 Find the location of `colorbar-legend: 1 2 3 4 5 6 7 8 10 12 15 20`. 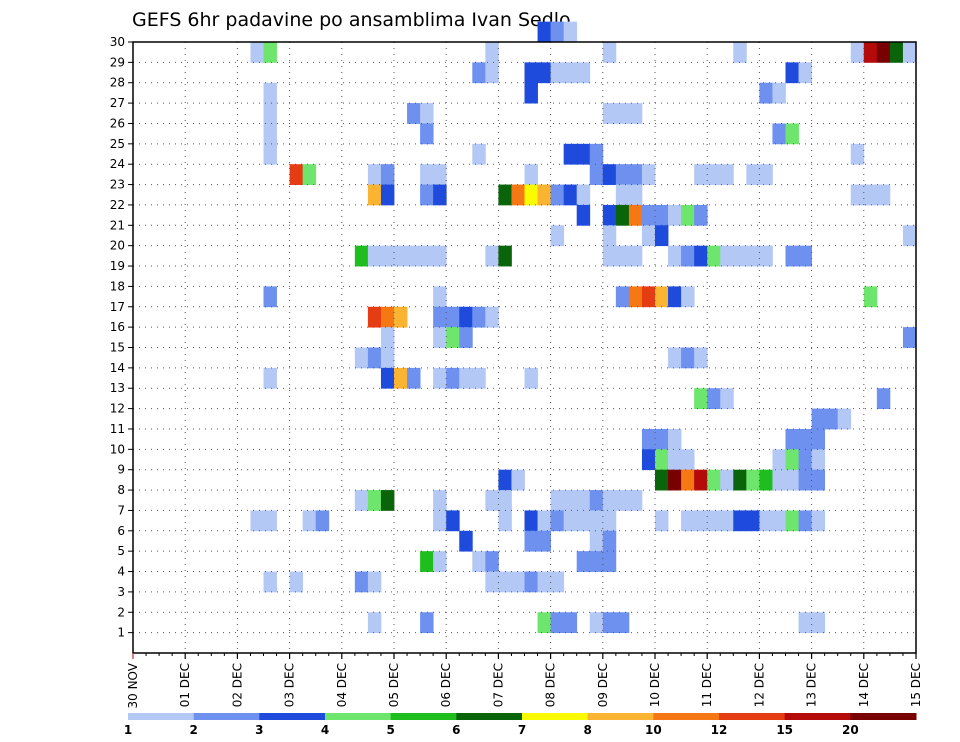

colorbar-legend: 1 2 3 4 5 6 7 8 10 12 15 20 is located at coordinates (520, 725).